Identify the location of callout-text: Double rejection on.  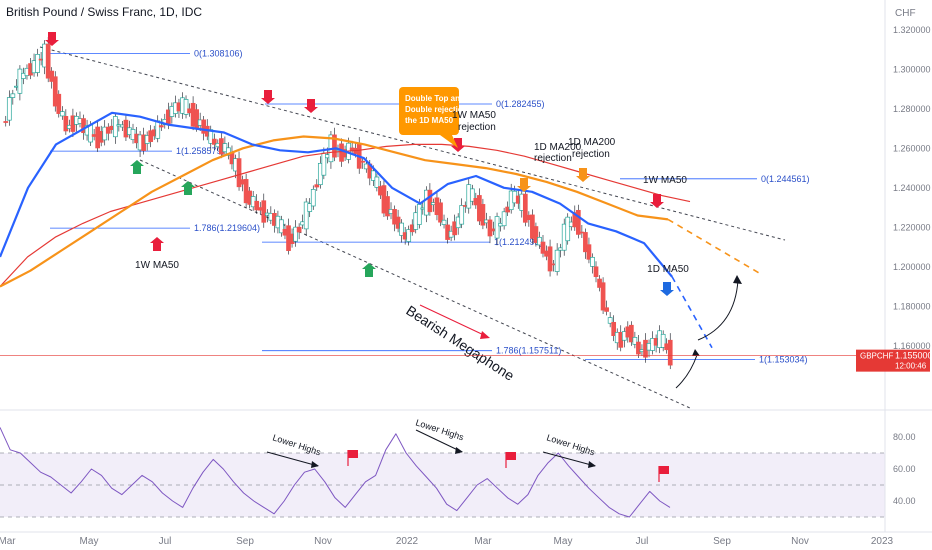
(442, 109).